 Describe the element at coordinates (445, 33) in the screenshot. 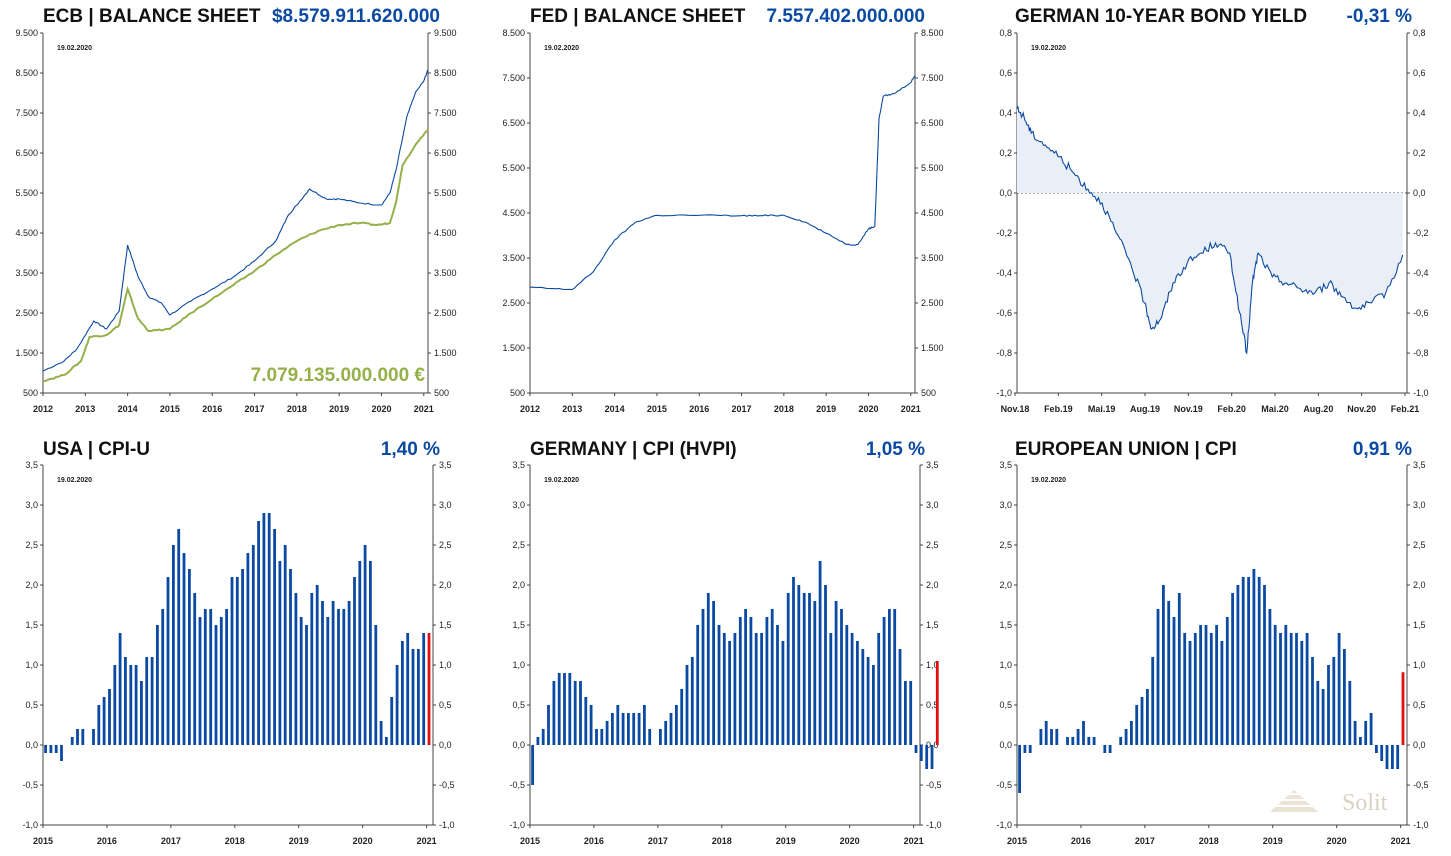

I see `y-tick-right: 9.500` at that location.